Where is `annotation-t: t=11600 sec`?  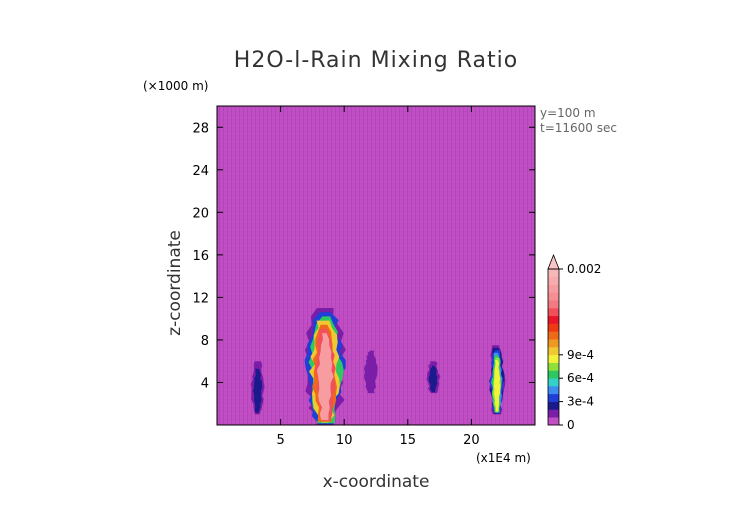 annotation-t: t=11600 sec is located at coordinates (578, 128).